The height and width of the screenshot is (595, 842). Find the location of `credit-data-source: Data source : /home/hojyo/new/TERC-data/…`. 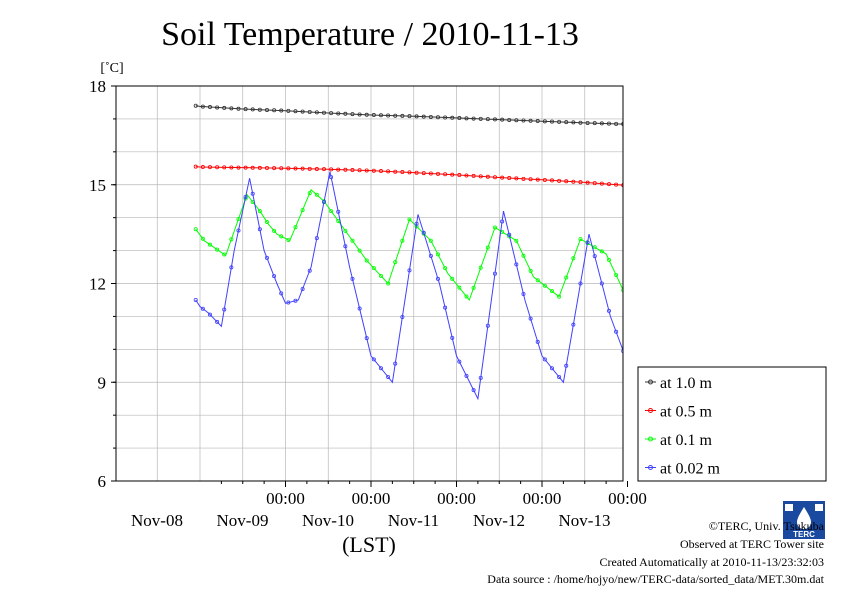

credit-data-source: Data source : /home/hojyo/new/TERC-data/… is located at coordinates (655, 579).